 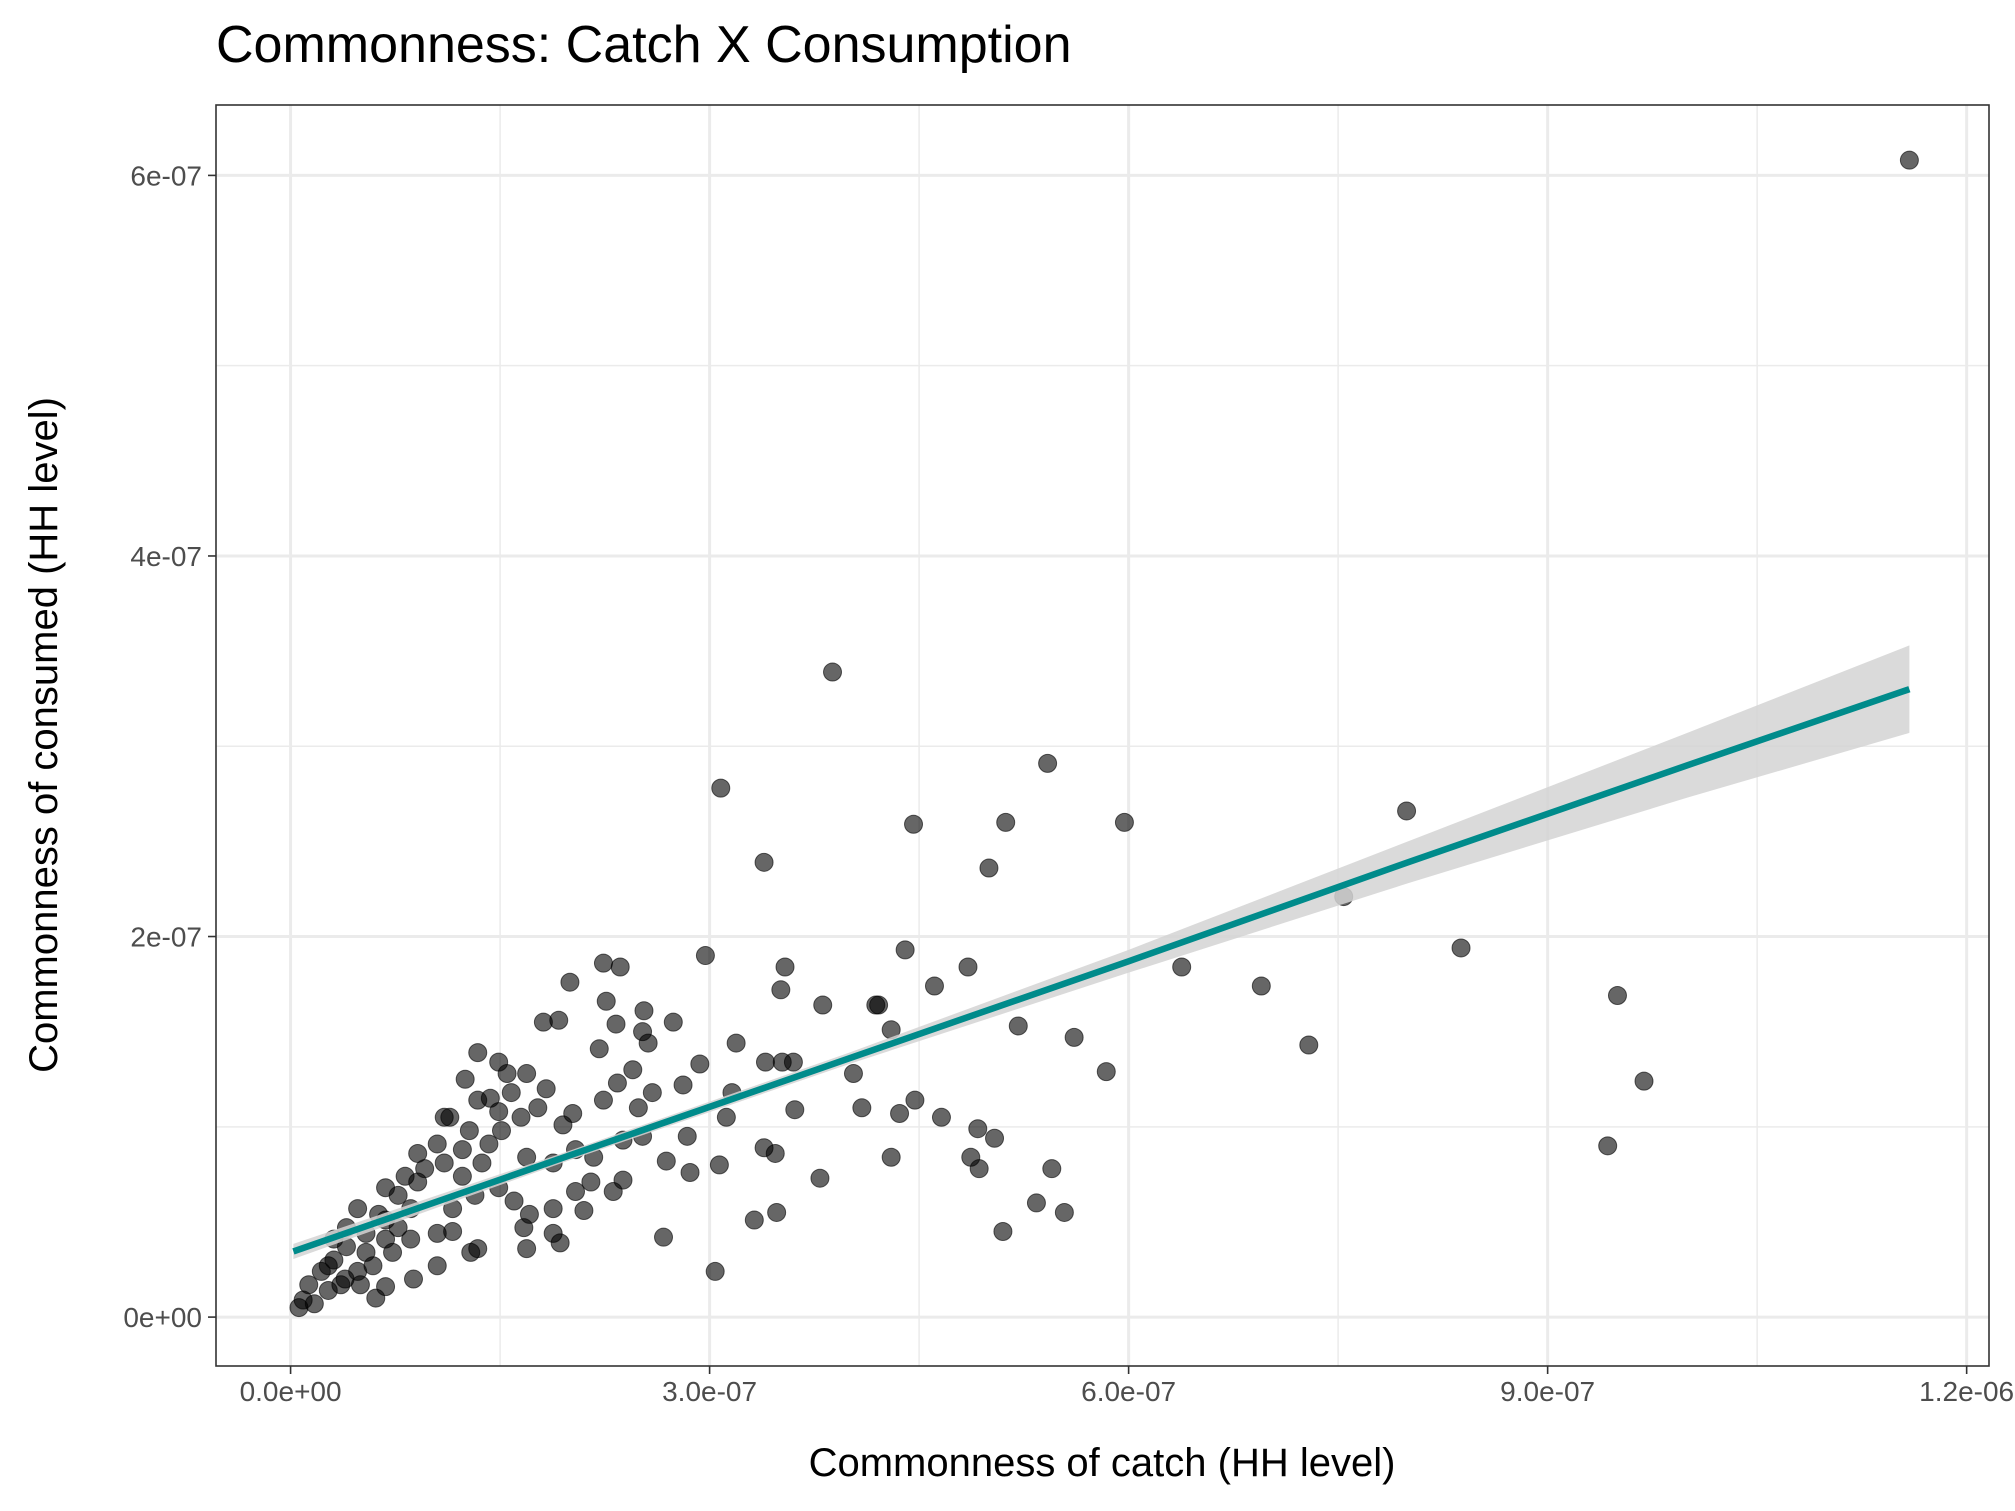 I want to click on y-axis-title: Commonness of consumed (HH level), so click(x=44, y=735).